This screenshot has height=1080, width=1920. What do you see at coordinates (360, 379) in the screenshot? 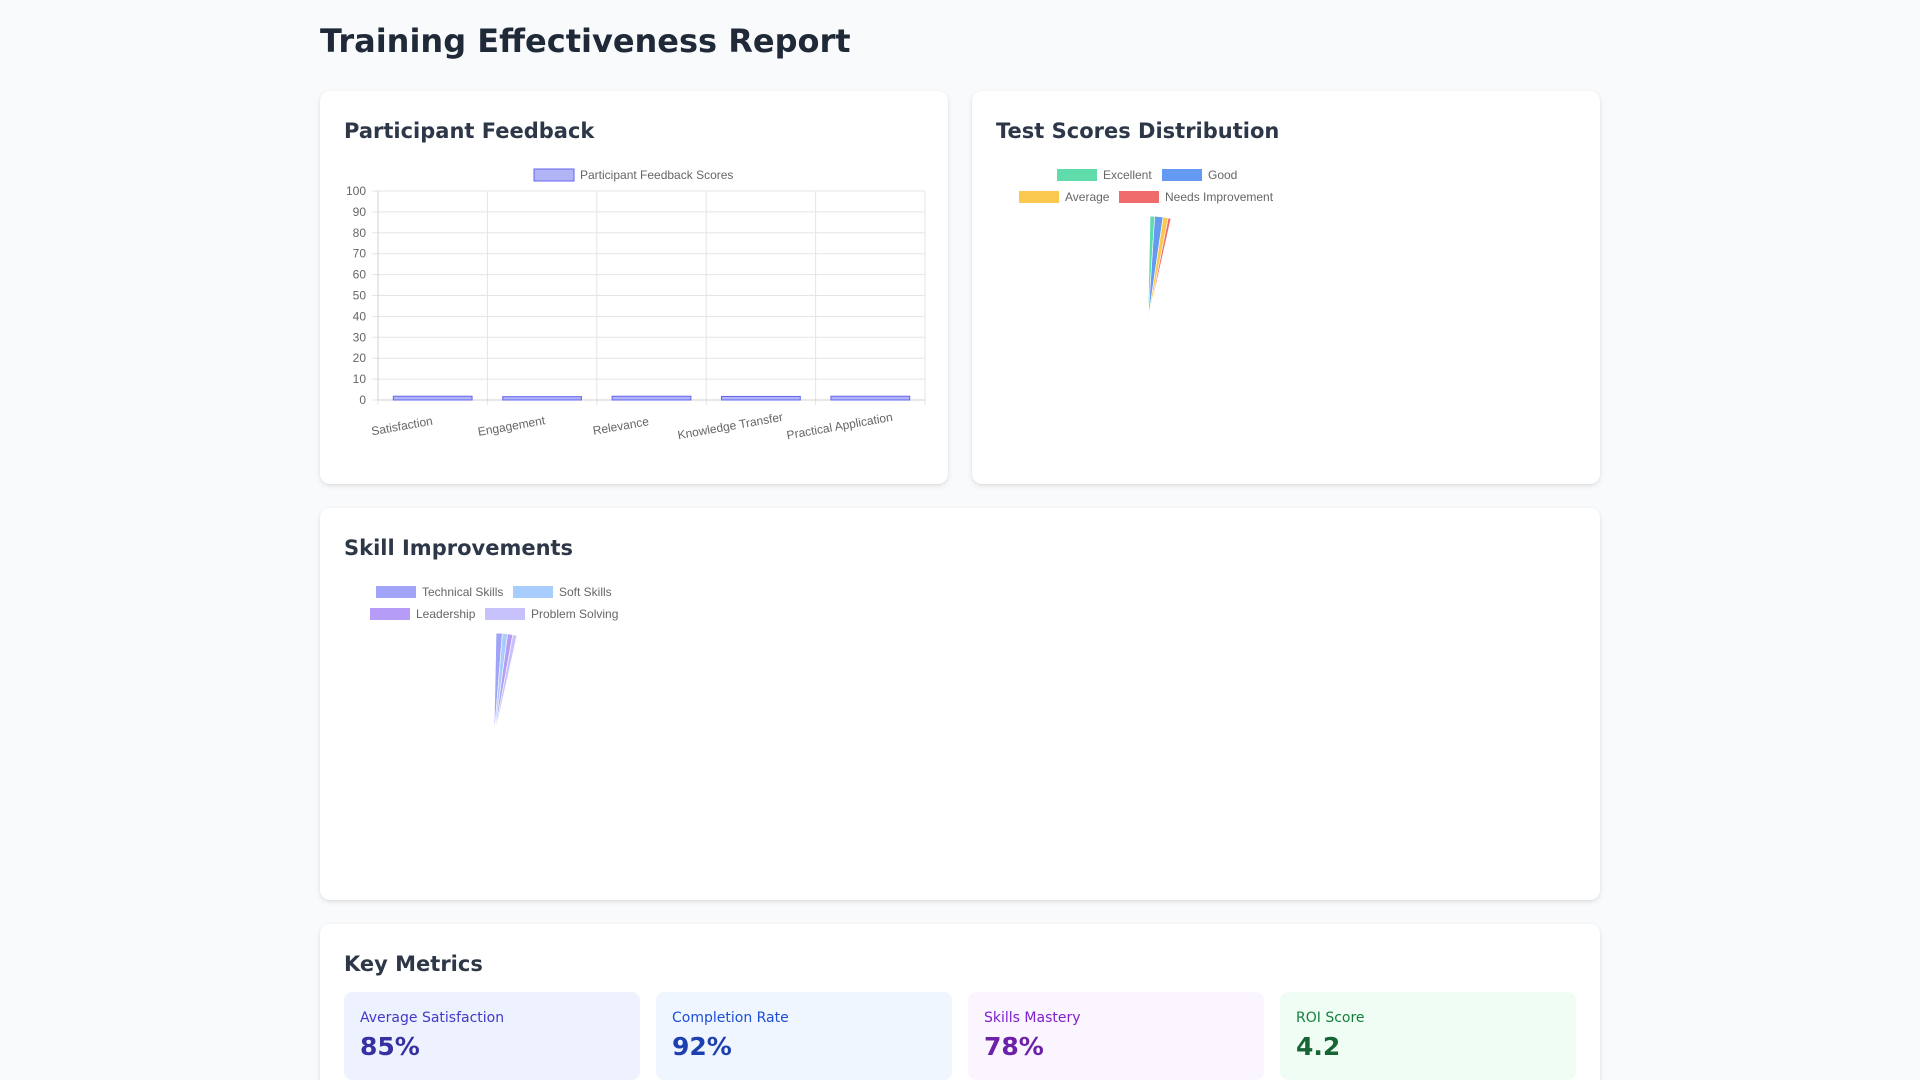
I see `y-tick-label: 10` at bounding box center [360, 379].